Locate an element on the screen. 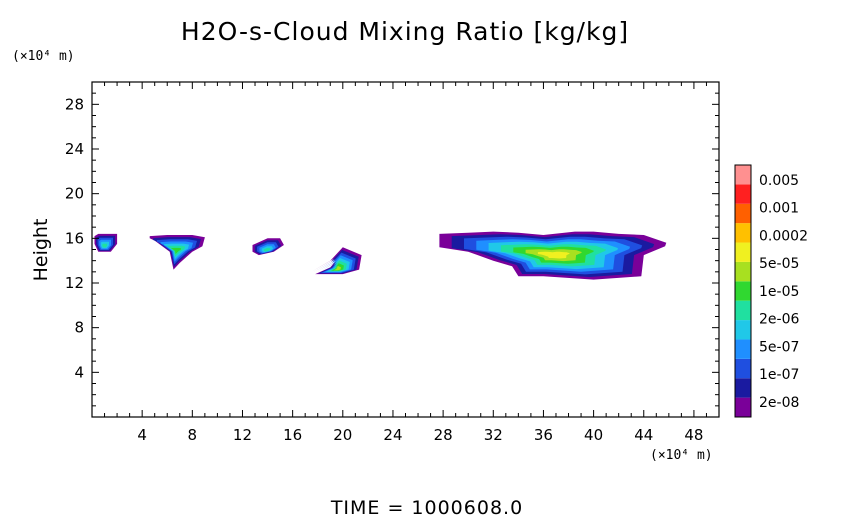 Image resolution: width=854 pixels, height=524 pixels. x-tick-label: 28 is located at coordinates (443, 435).